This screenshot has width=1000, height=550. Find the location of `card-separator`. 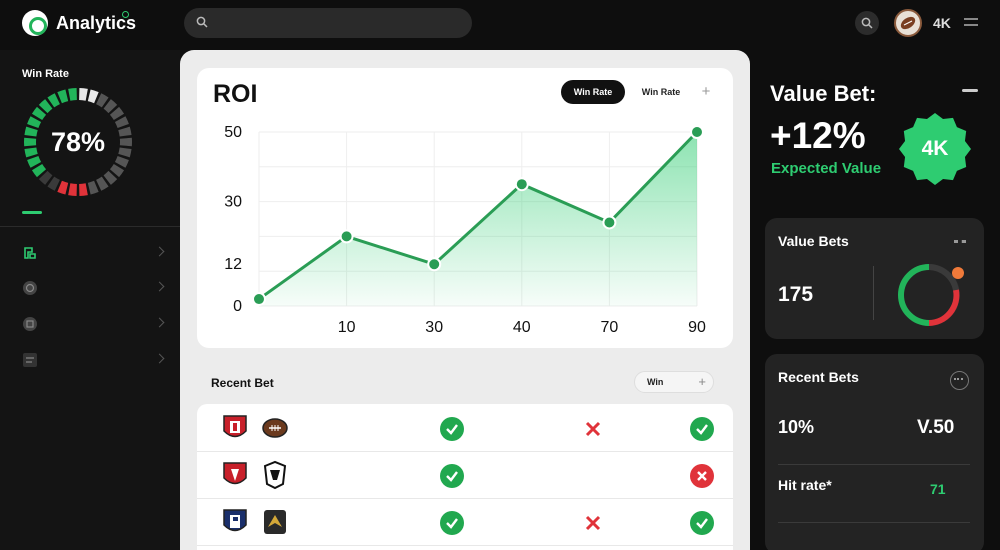

card-separator is located at coordinates (874, 464).